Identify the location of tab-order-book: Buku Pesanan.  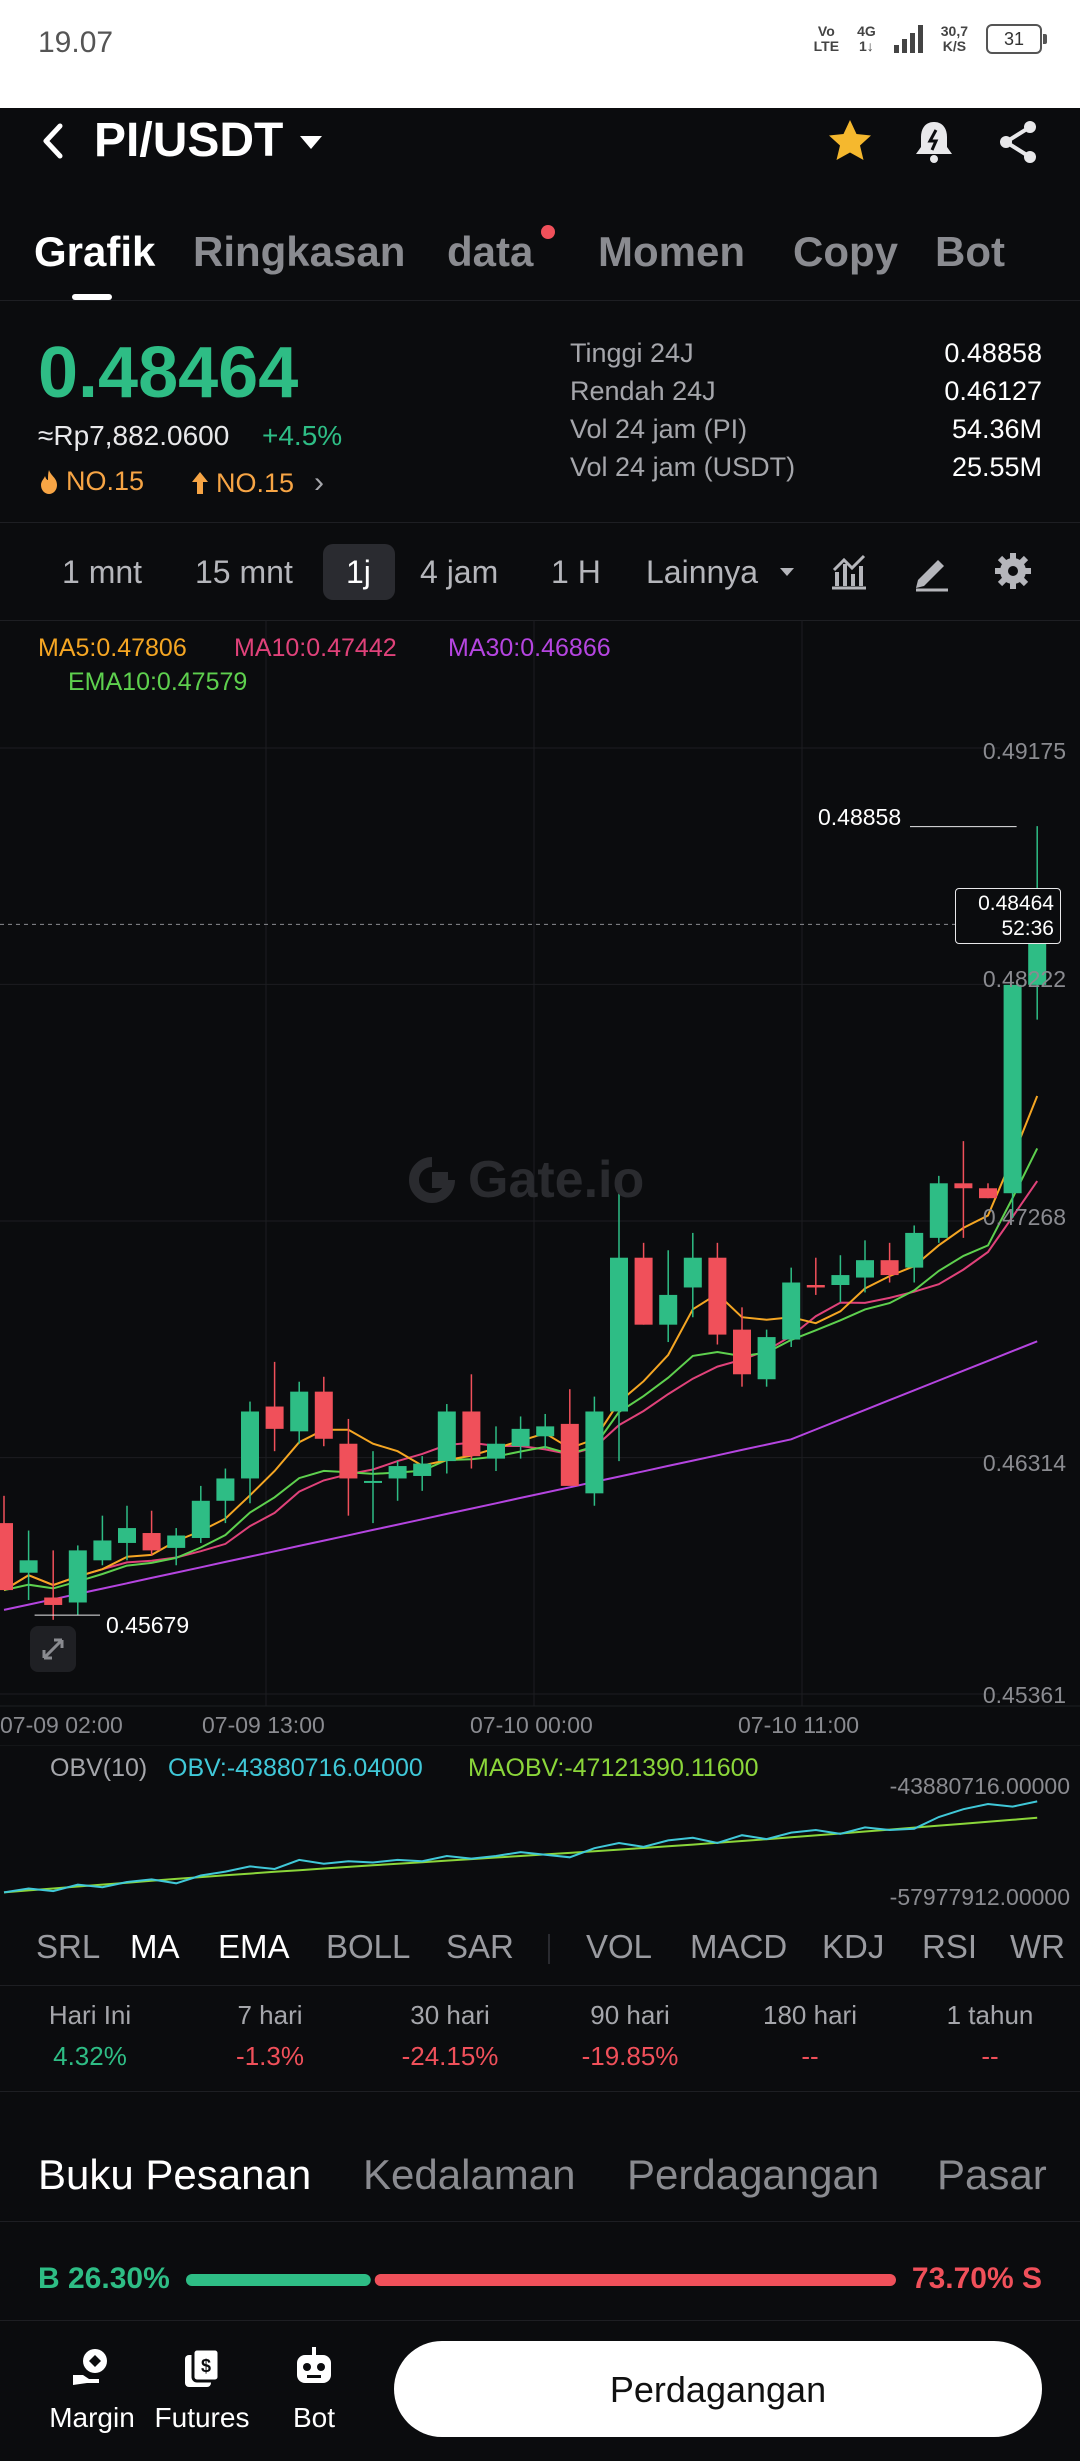
(175, 2174).